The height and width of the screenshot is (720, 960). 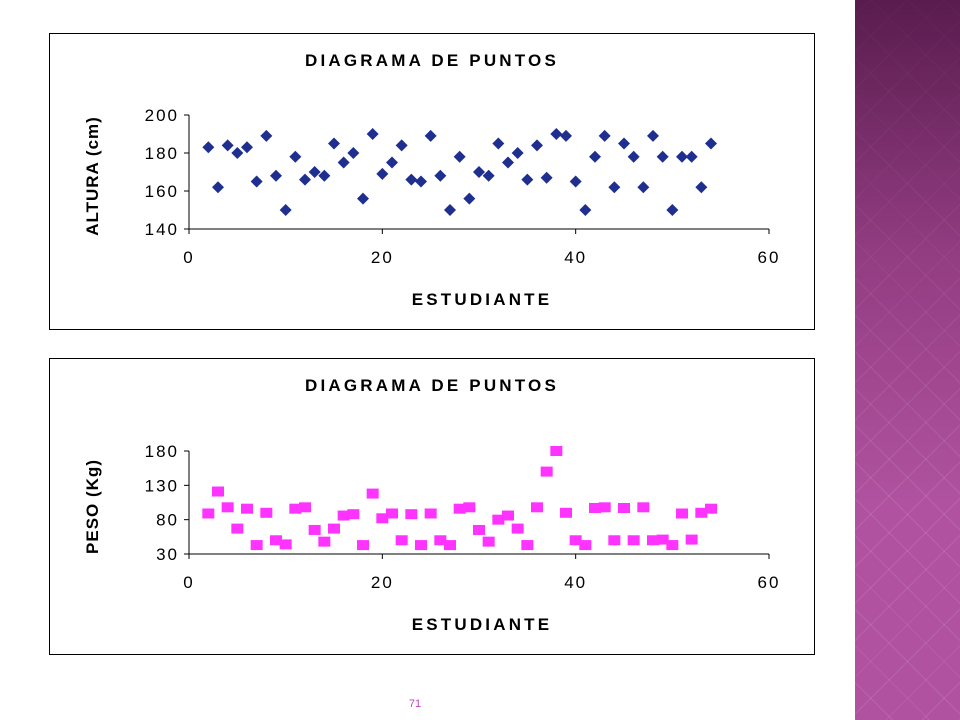 What do you see at coordinates (162, 191) in the screenshot?
I see `y-tick-label: 160` at bounding box center [162, 191].